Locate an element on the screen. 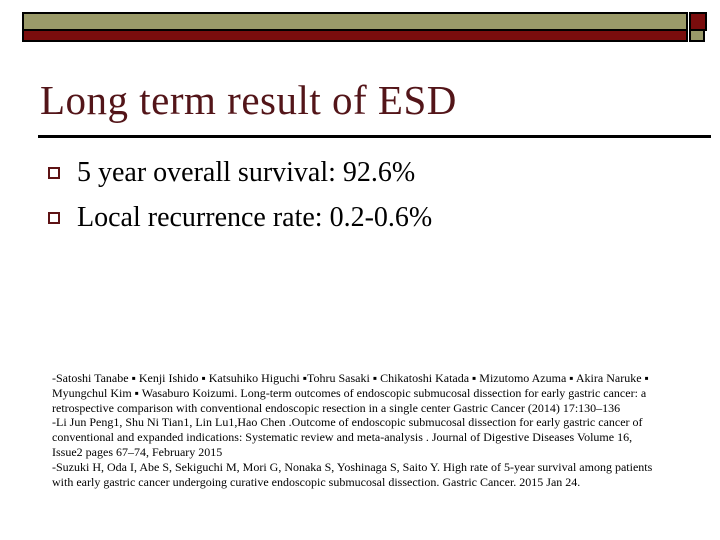  list-item: Local recurrence rate: 0.2-0.6% is located at coordinates (356, 217).